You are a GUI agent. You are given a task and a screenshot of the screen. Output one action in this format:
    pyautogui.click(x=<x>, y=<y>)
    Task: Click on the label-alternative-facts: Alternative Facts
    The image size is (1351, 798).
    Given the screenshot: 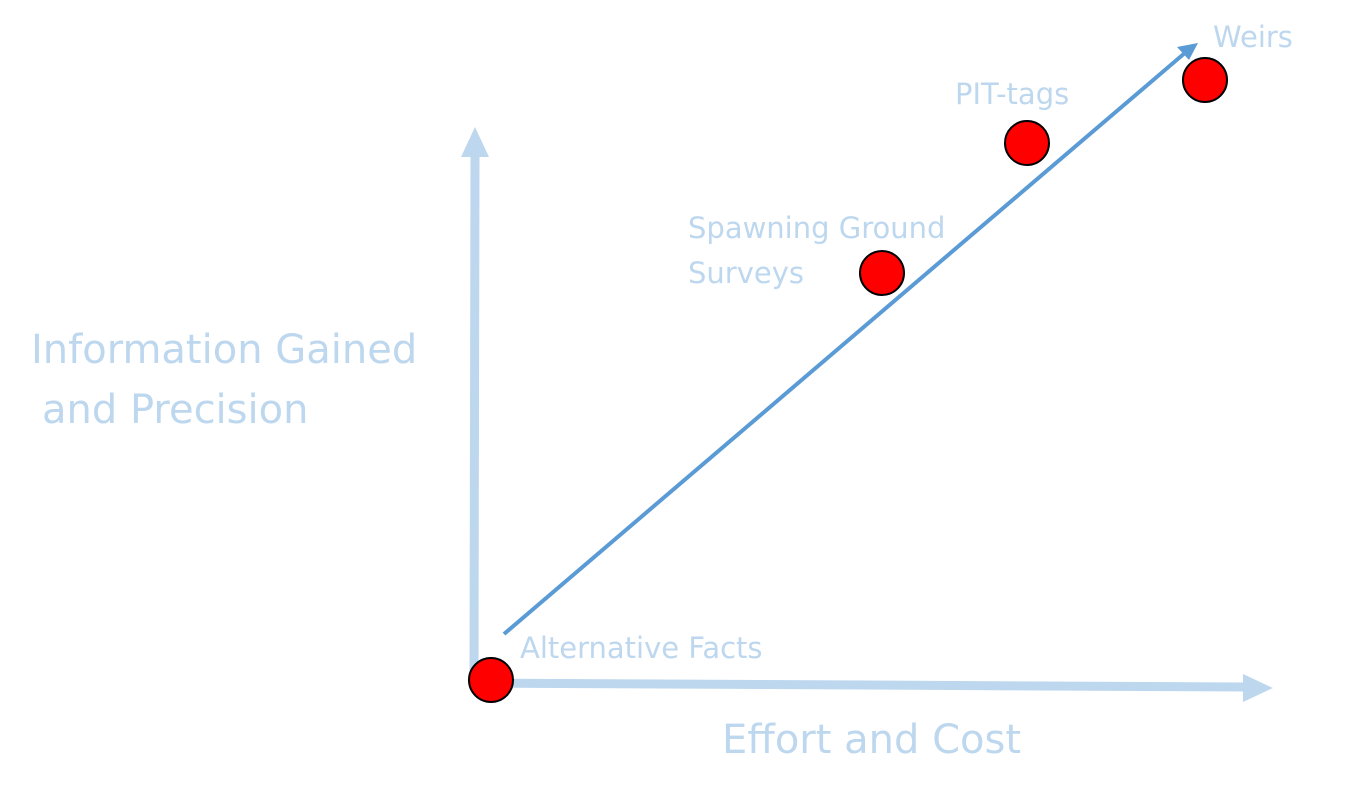 What is the action you would take?
    pyautogui.click(x=641, y=648)
    